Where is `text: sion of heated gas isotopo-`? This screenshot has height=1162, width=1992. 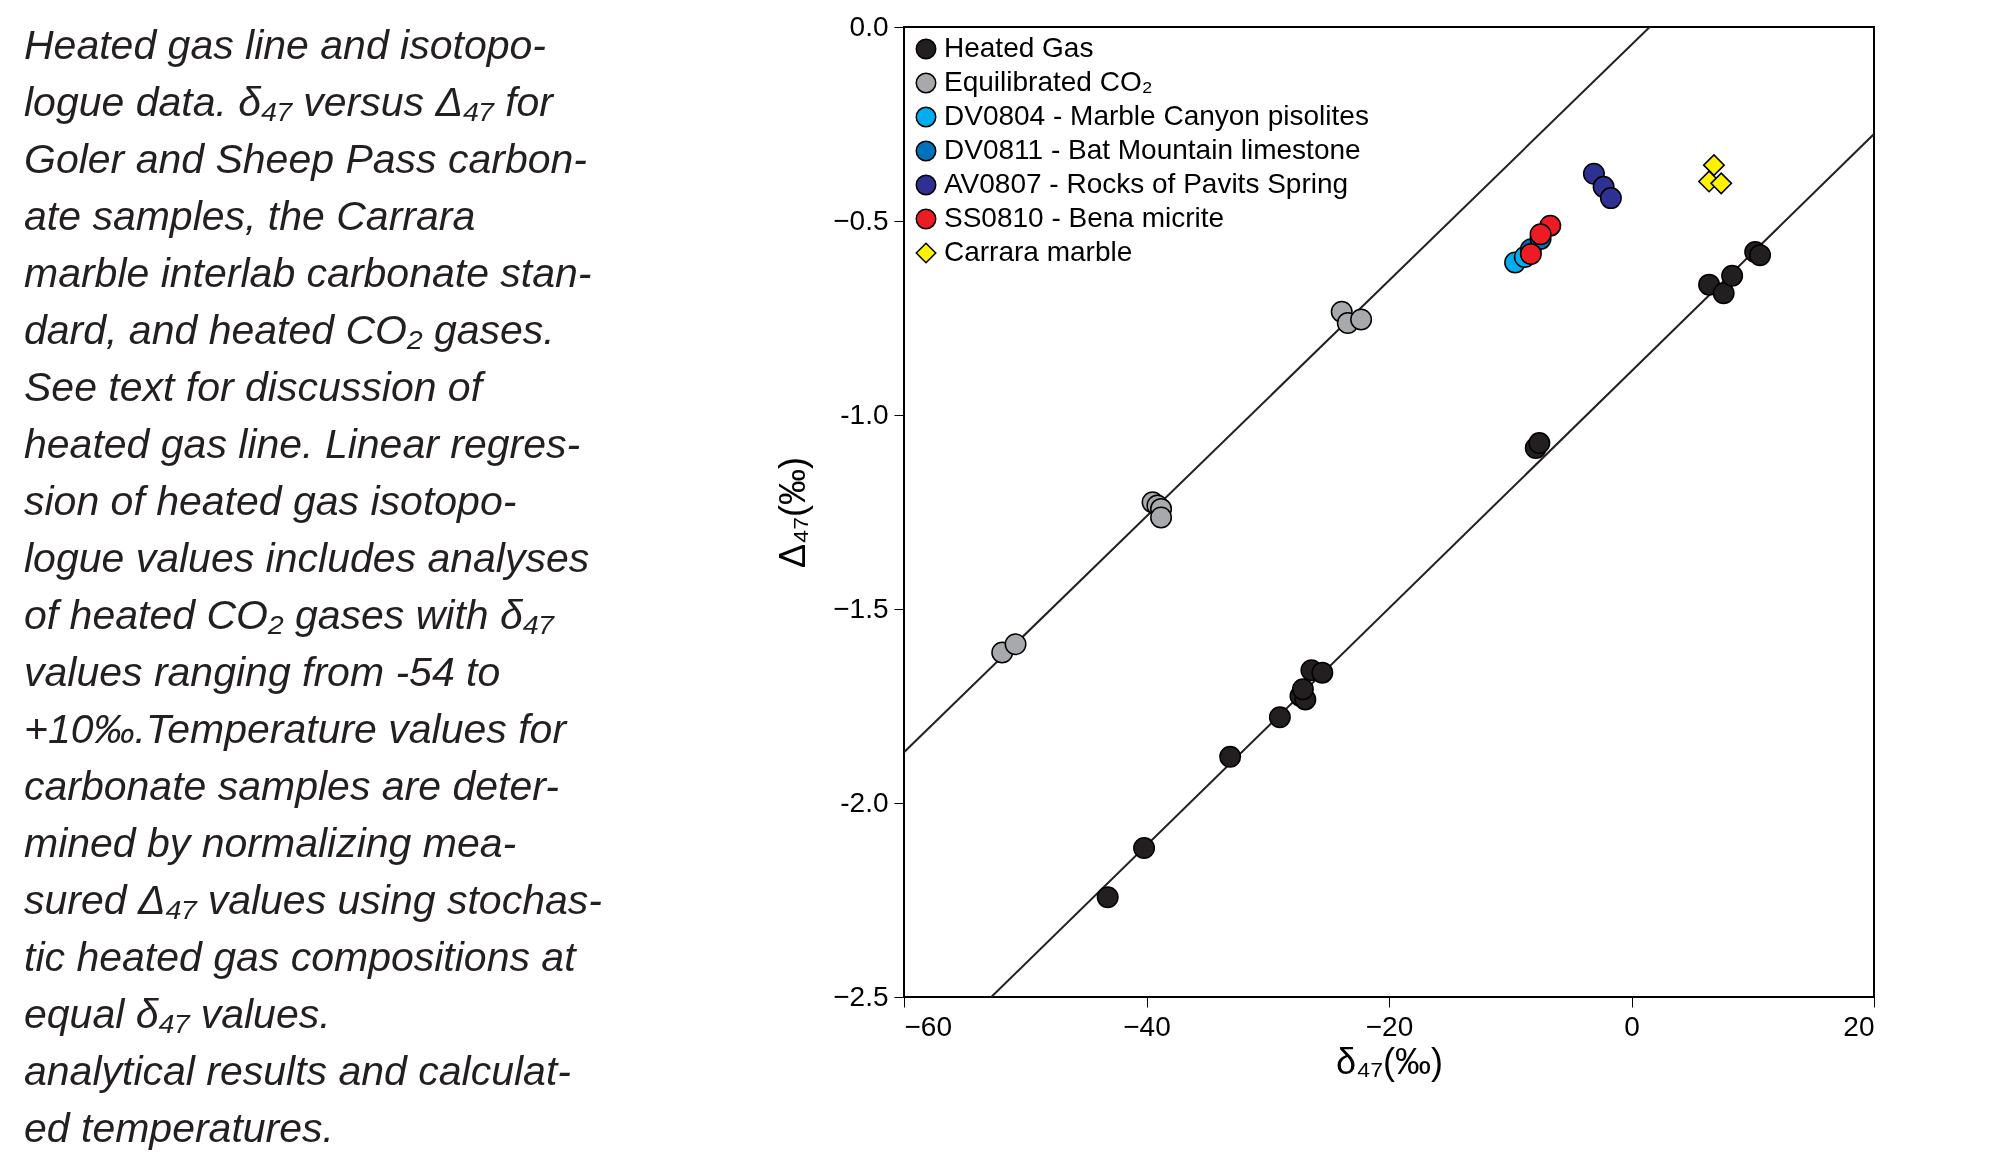
text: sion of heated gas isotopo- is located at coordinates (270, 501).